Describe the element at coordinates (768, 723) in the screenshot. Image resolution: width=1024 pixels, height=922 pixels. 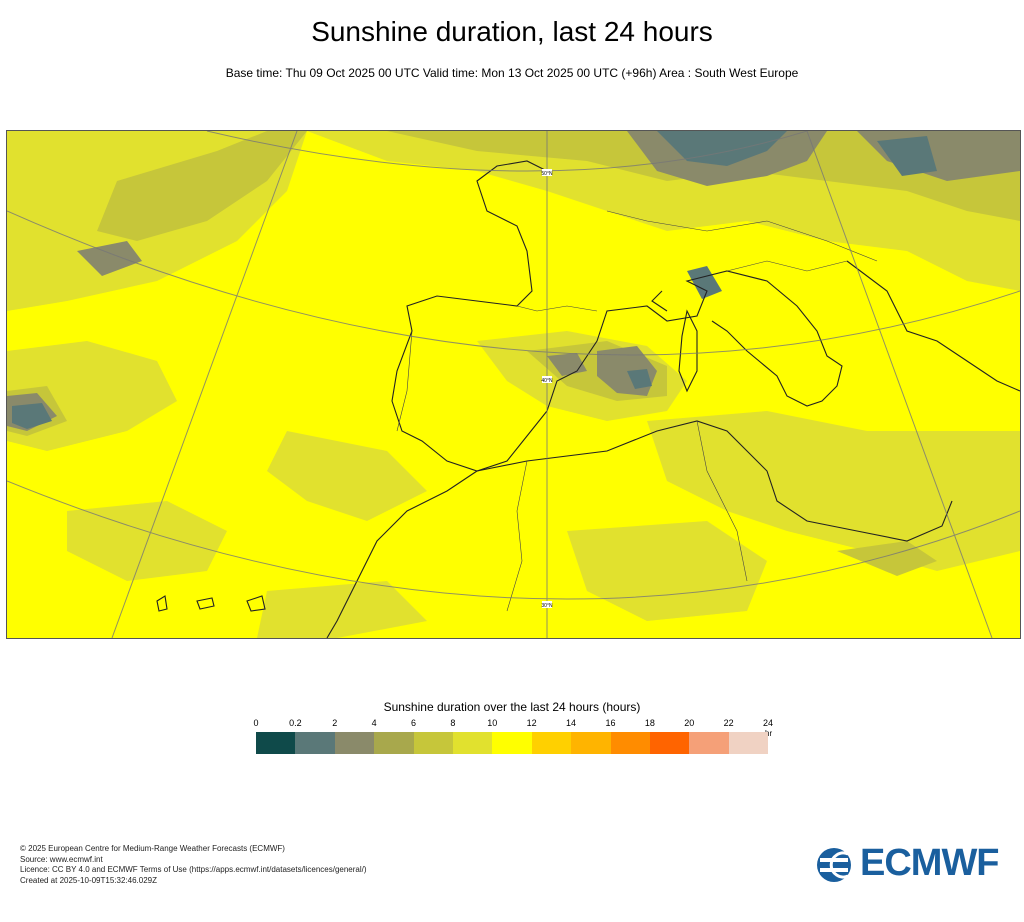
I see `legend-tick-label: 24` at that location.